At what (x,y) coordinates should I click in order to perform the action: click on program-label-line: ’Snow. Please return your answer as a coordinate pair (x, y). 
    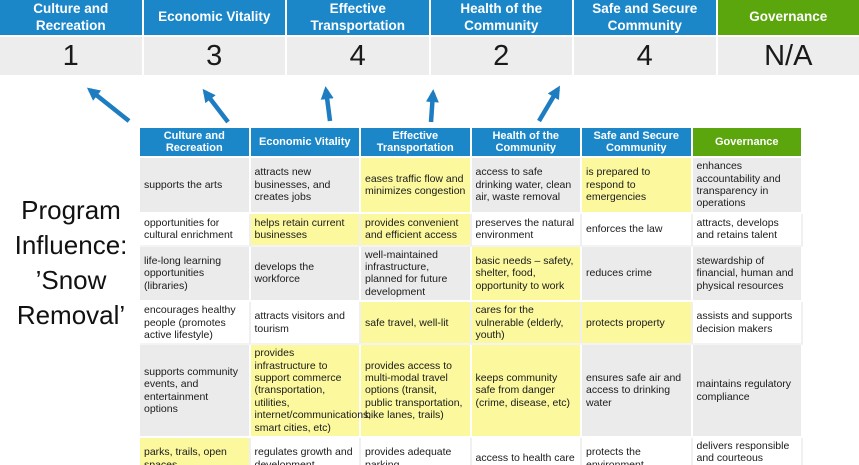
    Looking at the image, I should click on (71, 280).